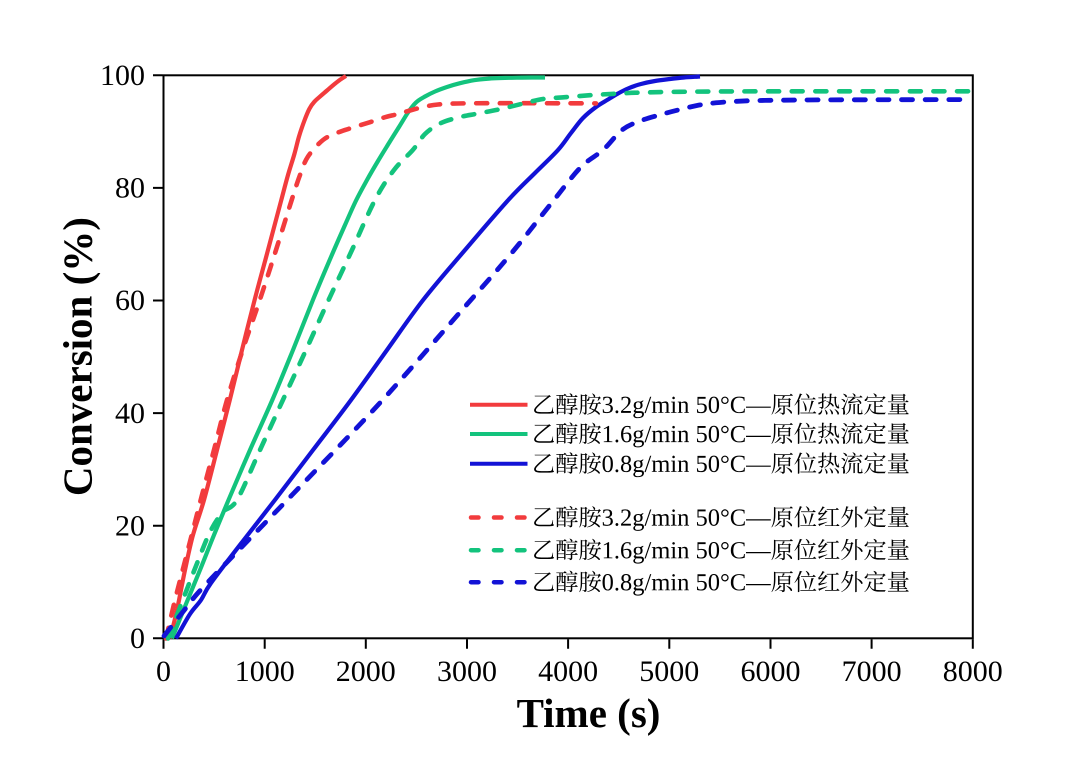 The image size is (1080, 759). Describe the element at coordinates (589, 713) in the screenshot. I see `svg-text: Time (s)` at that location.